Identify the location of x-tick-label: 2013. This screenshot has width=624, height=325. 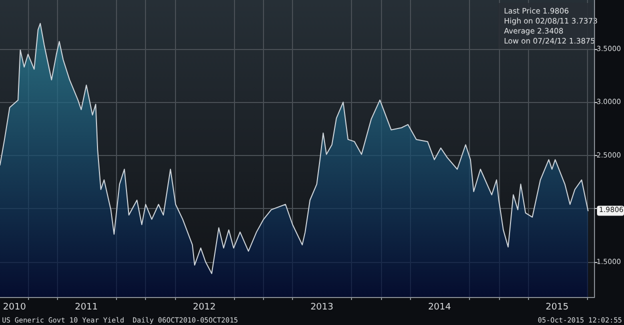
(322, 307).